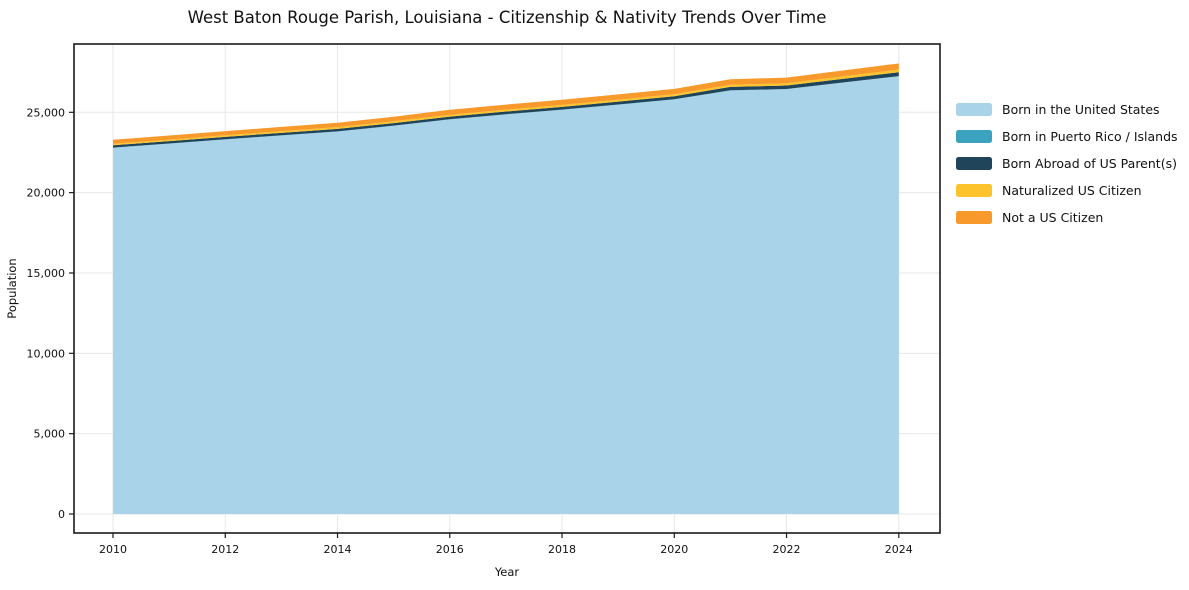 The width and height of the screenshot is (1189, 590). What do you see at coordinates (1089, 163) in the screenshot?
I see `legend-label: Born Abroad of US Parent(s)` at bounding box center [1089, 163].